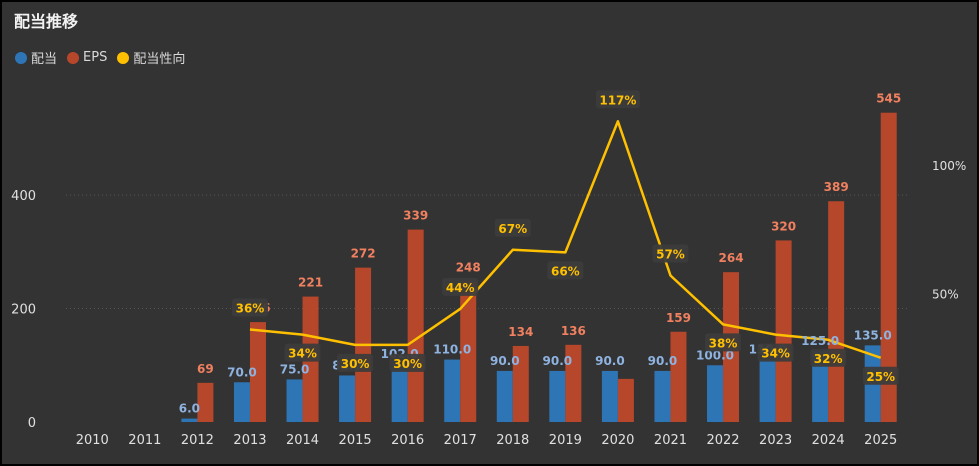  Describe the element at coordinates (205, 369) in the screenshot. I see `data-label-eps: 69` at that location.